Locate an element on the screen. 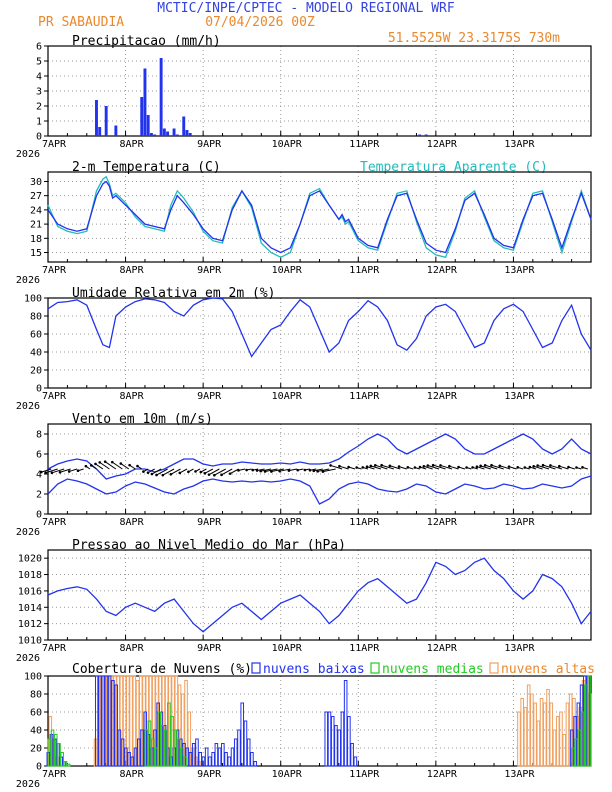  temp-title: 2-m Temperatura (C) is located at coordinates (146, 167).